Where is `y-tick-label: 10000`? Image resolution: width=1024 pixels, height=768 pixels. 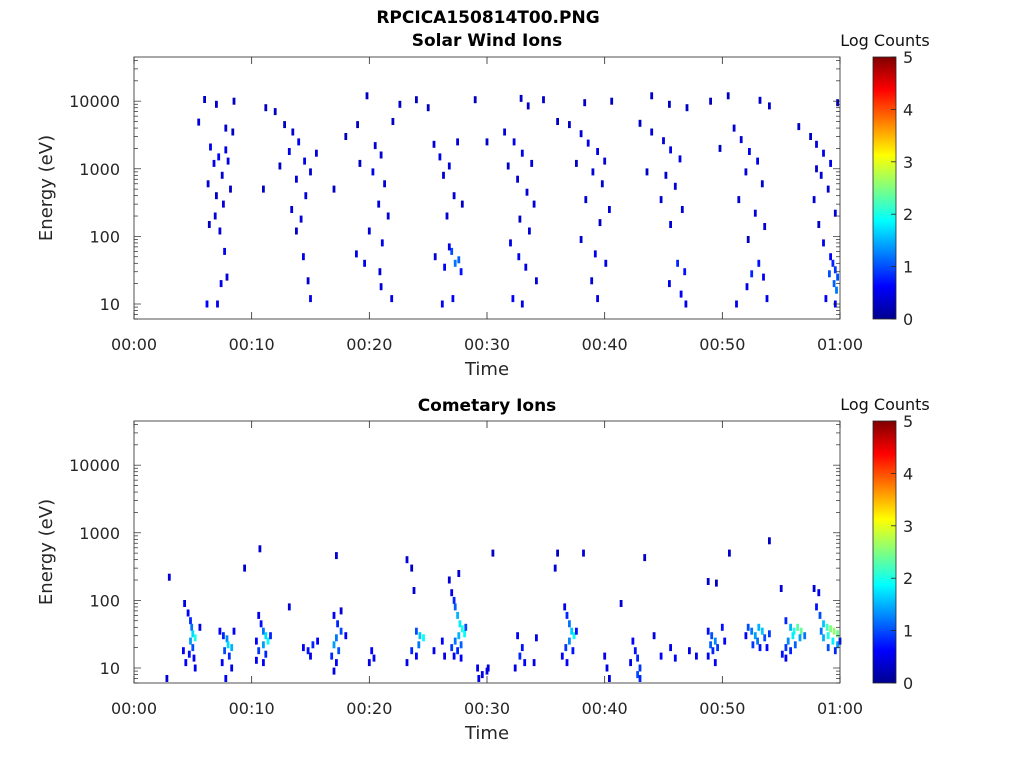
y-tick-label: 10000 is located at coordinates (94, 101).